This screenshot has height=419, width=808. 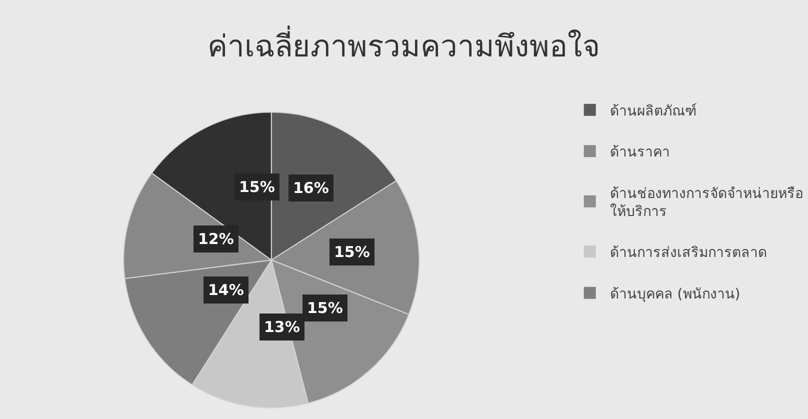 I want to click on data-label: 13%, so click(x=282, y=327).